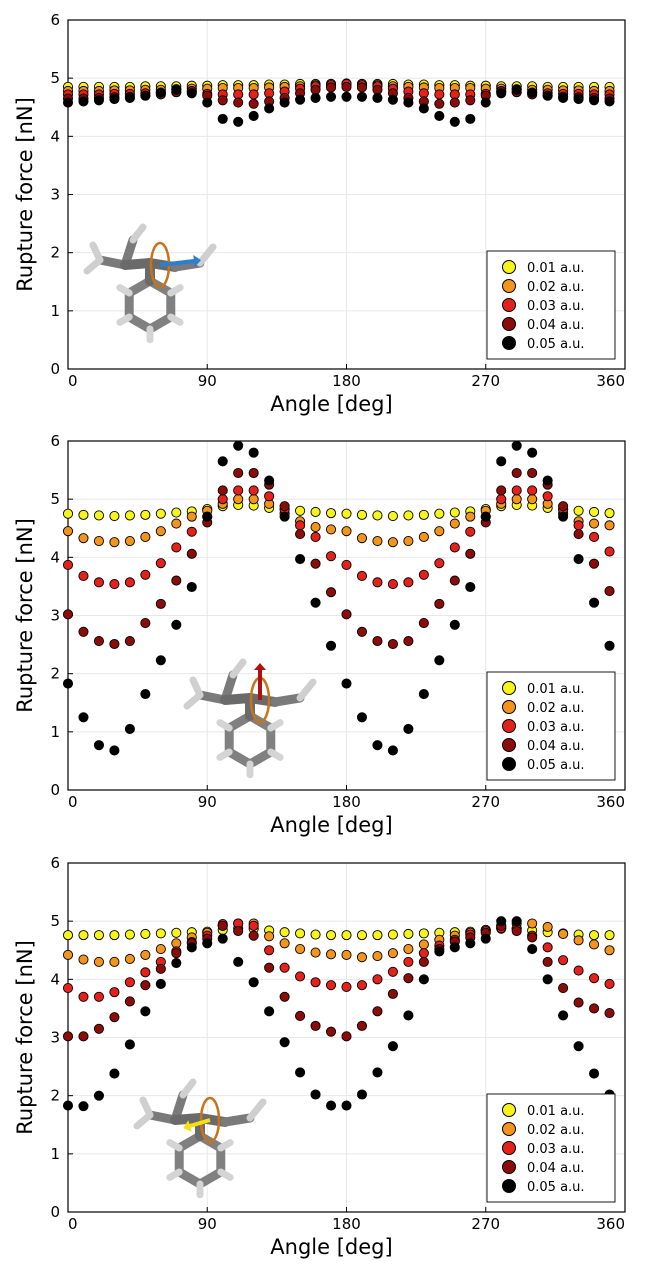 This screenshot has height=1269, width=645. What do you see at coordinates (610, 802) in the screenshot?
I see `x-tick-label: 360` at bounding box center [610, 802].